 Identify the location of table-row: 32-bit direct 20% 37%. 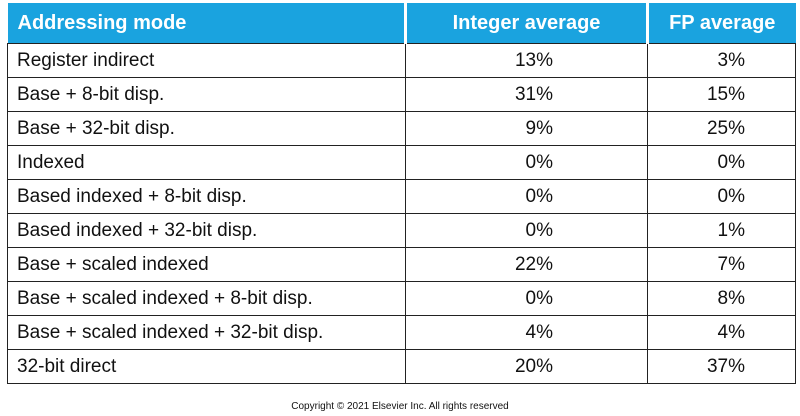
(401, 366).